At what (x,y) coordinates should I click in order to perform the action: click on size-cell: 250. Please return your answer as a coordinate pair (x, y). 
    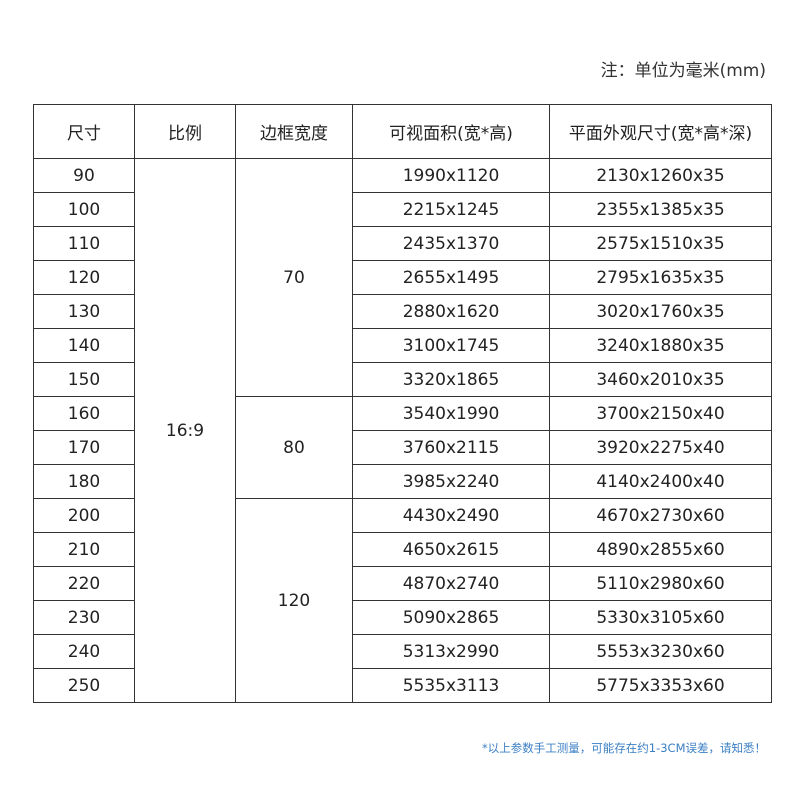
    Looking at the image, I should click on (84, 685).